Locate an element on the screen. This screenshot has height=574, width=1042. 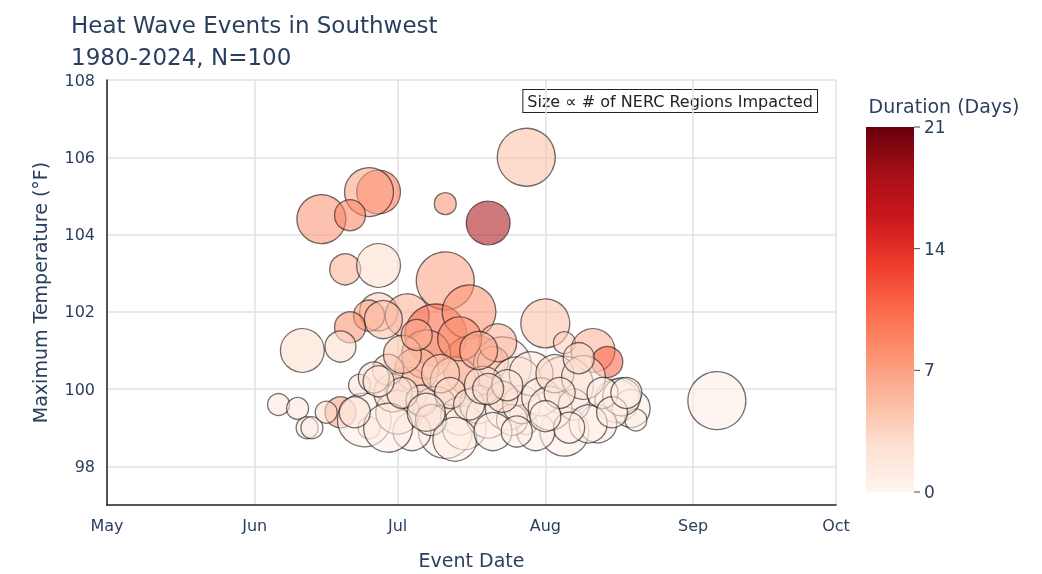
y-tick-label: 98 is located at coordinates (84, 466).